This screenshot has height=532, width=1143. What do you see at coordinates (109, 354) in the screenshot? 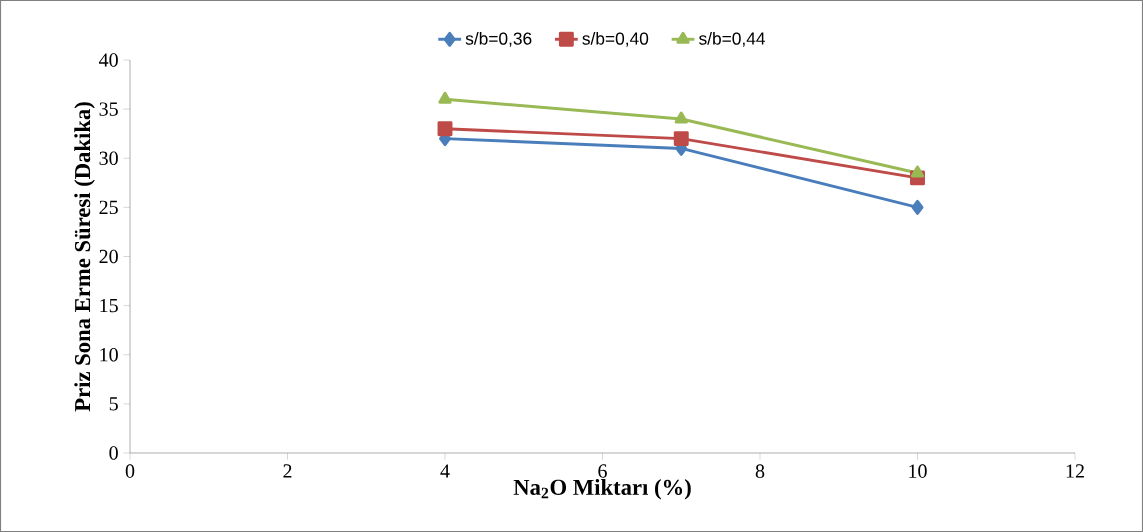
I see `y-tick-label: 10` at bounding box center [109, 354].